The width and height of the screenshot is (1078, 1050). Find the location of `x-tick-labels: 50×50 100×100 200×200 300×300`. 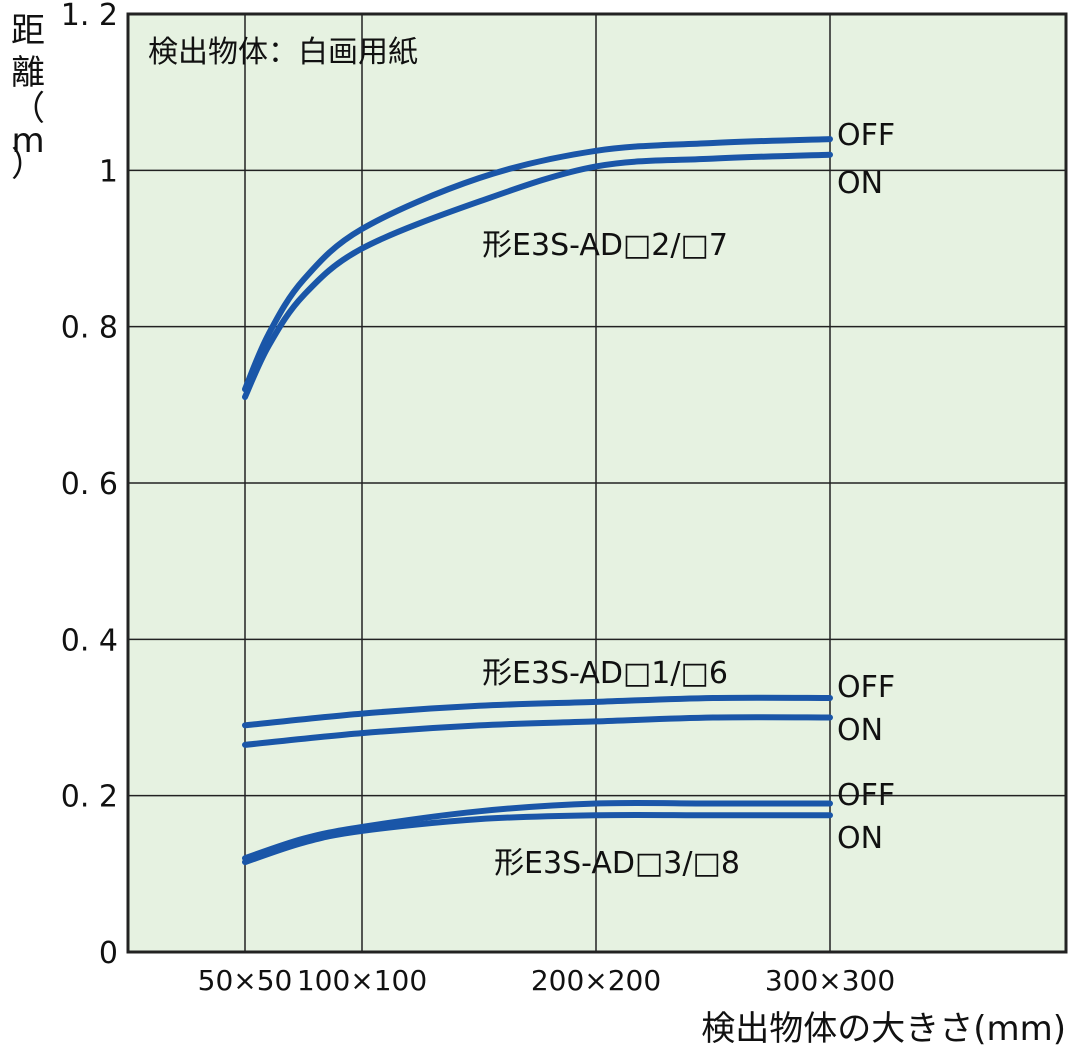

x-tick-labels: 50×50 100×100 200×200 300×300 is located at coordinates (547, 980).